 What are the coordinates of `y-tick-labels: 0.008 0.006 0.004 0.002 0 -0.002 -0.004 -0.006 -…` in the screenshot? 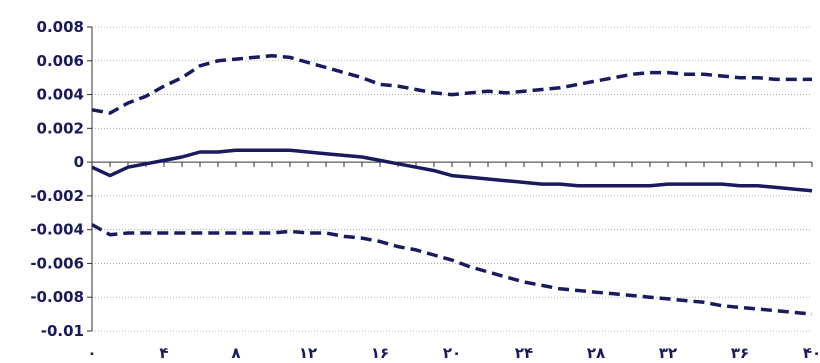 It's located at (57, 179).